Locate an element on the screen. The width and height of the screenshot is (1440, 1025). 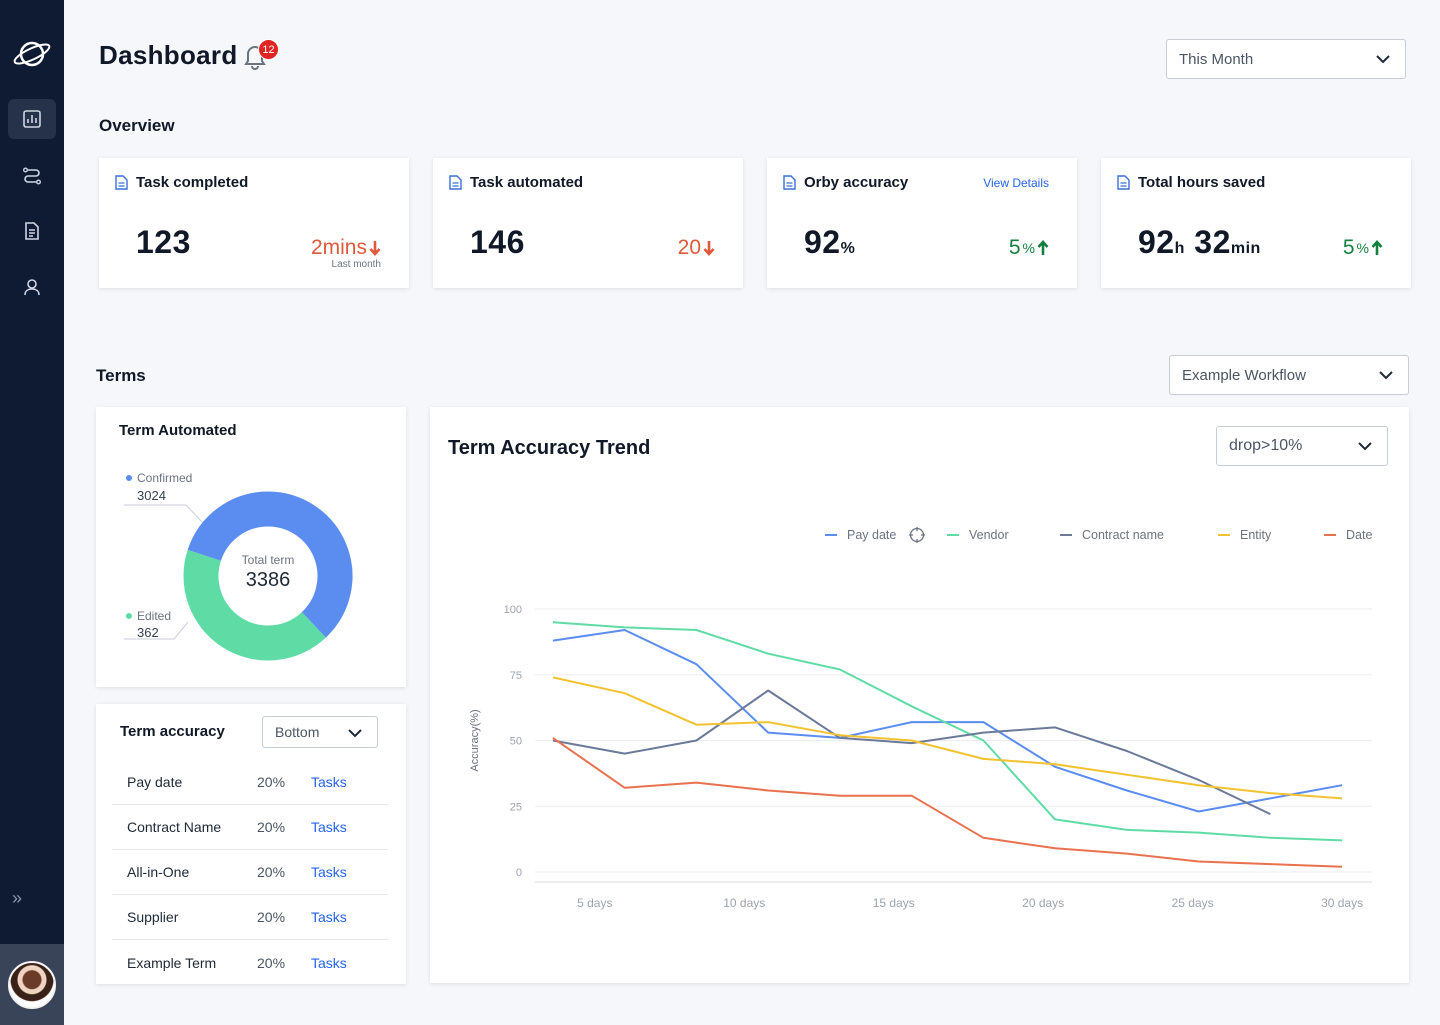
kpi-minutes: 32 is located at coordinates (1212, 242).